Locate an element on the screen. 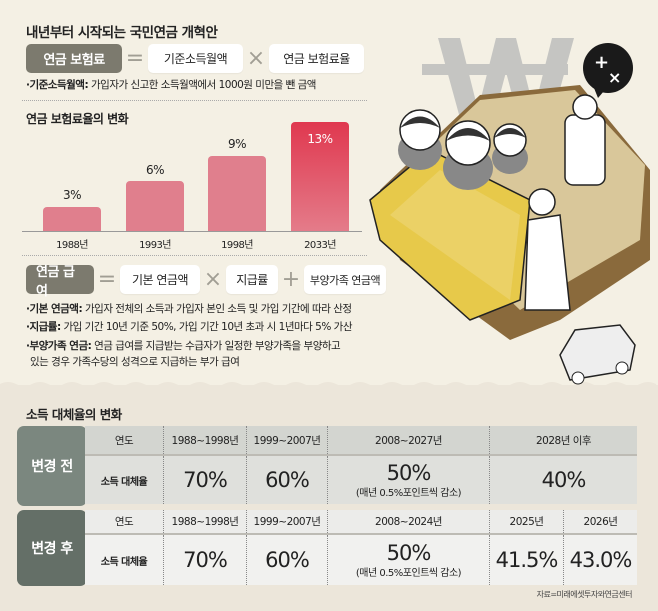 The width and height of the screenshot is (658, 611). premium-note: ·기준소득월액: 가입자가 신고한 소득월액에서 1000원 미만을 뺀 금액 is located at coordinates (171, 85).